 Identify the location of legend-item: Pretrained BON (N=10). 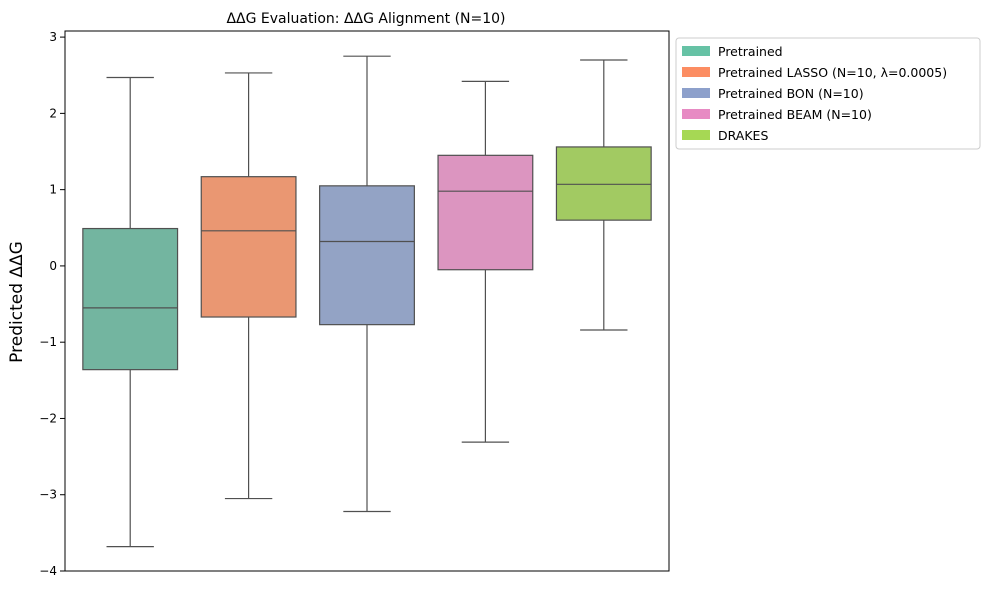
(773, 93).